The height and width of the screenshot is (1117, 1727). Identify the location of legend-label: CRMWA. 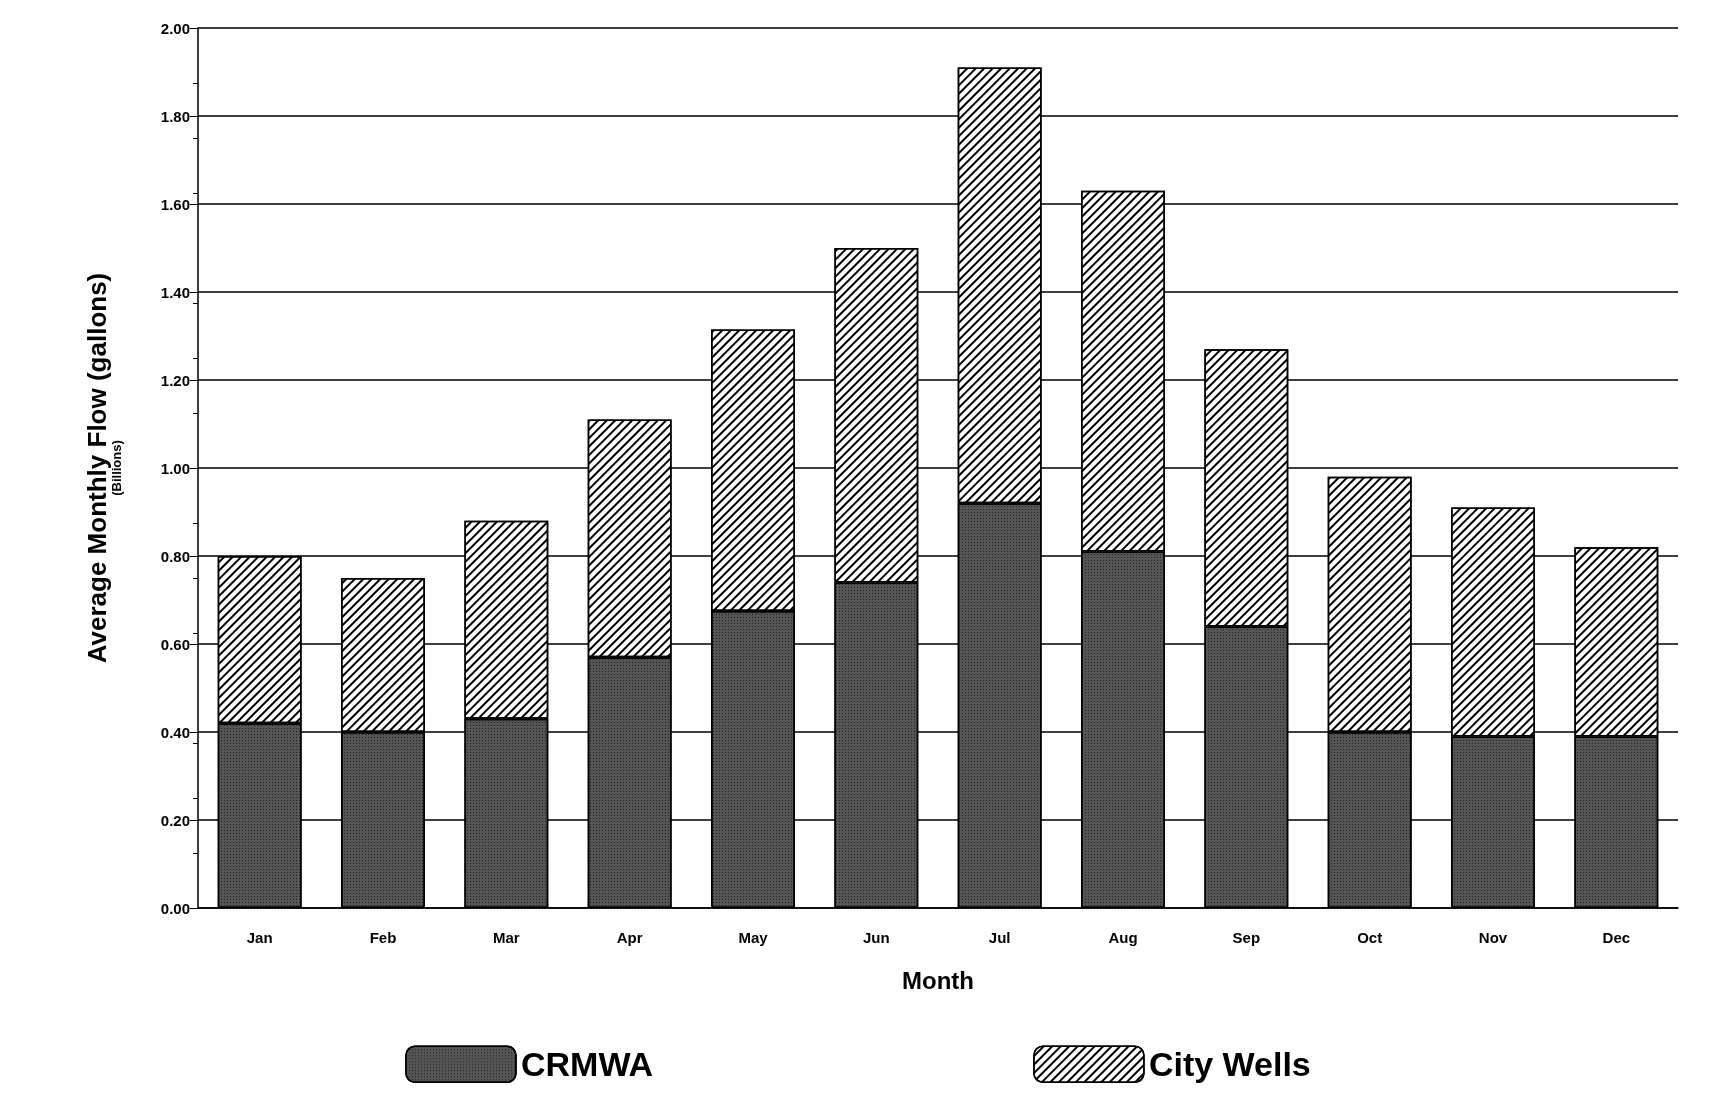
(587, 1064).